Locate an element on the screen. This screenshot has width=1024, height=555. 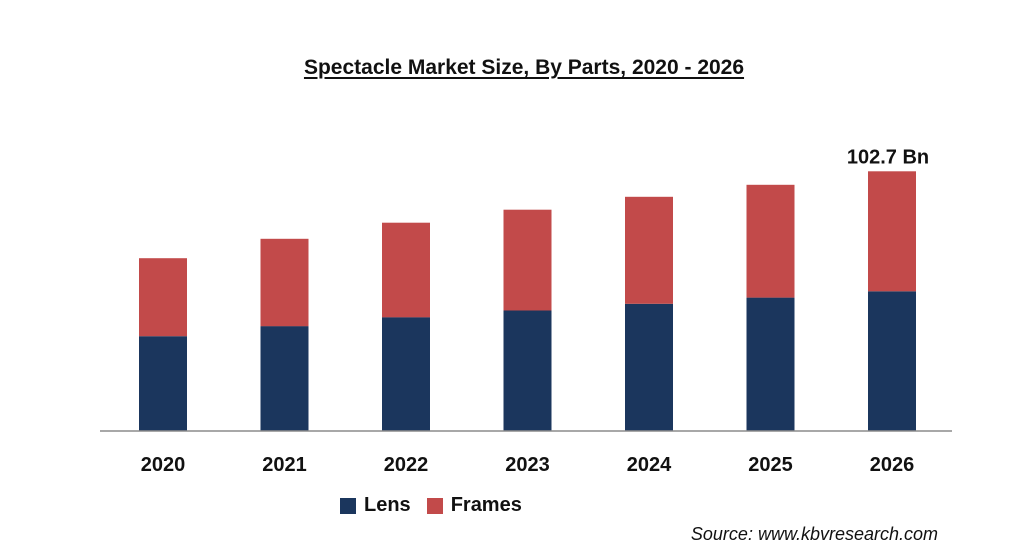
x-tick-label-2023: 2023 is located at coordinates (527, 465).